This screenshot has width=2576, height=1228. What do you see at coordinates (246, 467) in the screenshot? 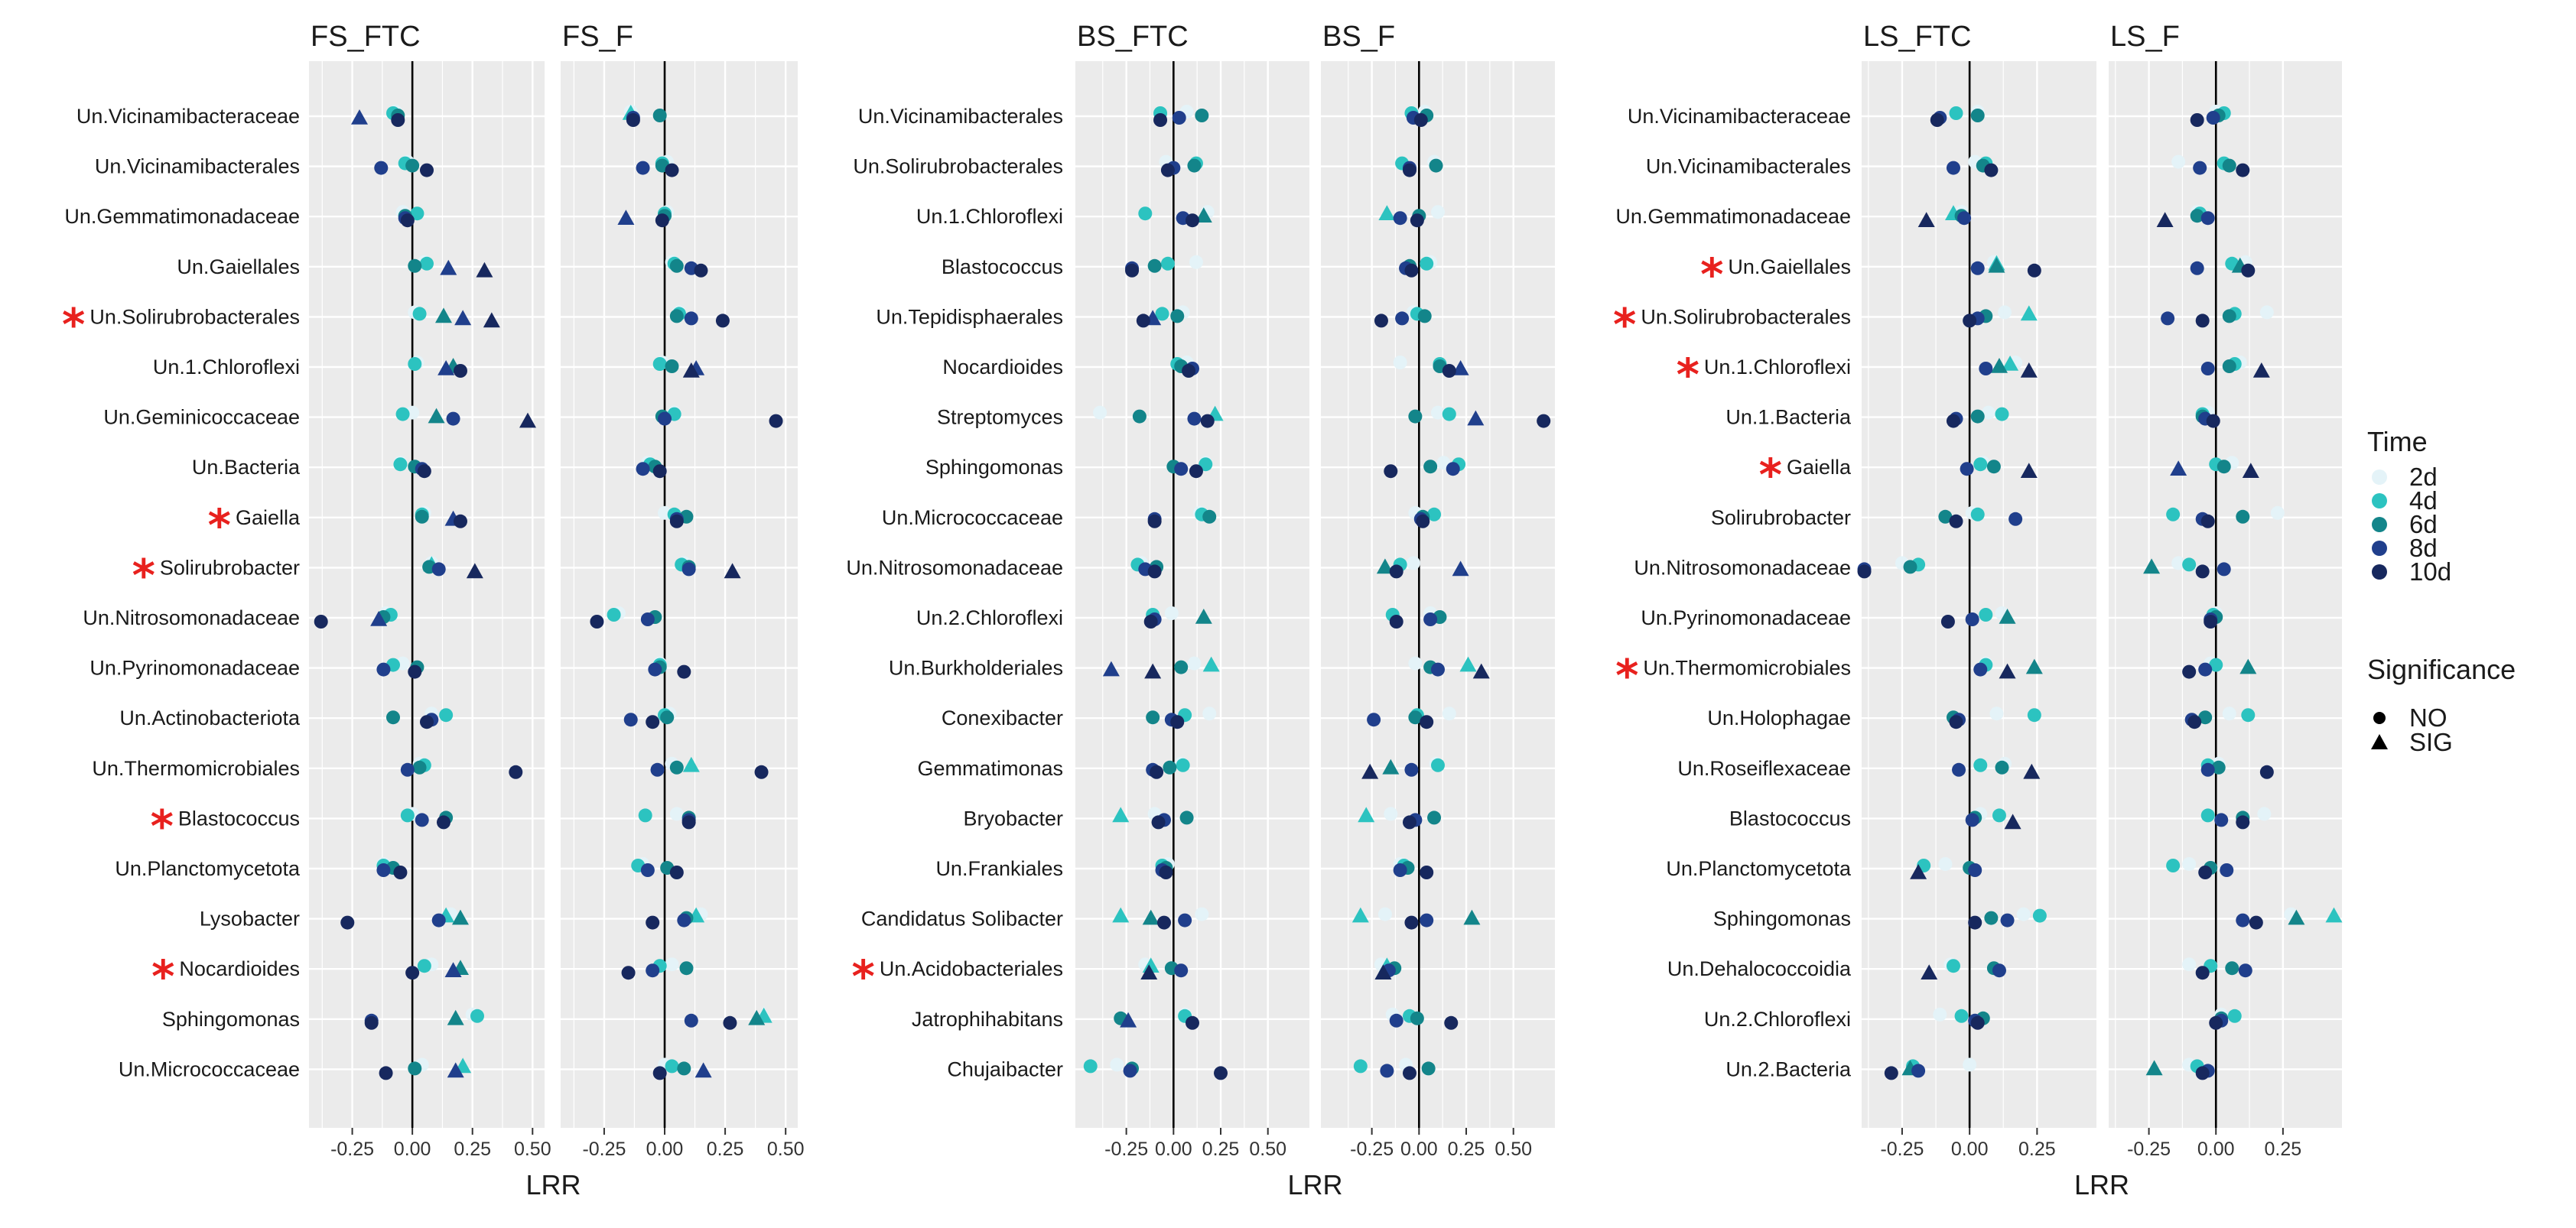
I see `taxon-label: Un.Bacteria` at bounding box center [246, 467].